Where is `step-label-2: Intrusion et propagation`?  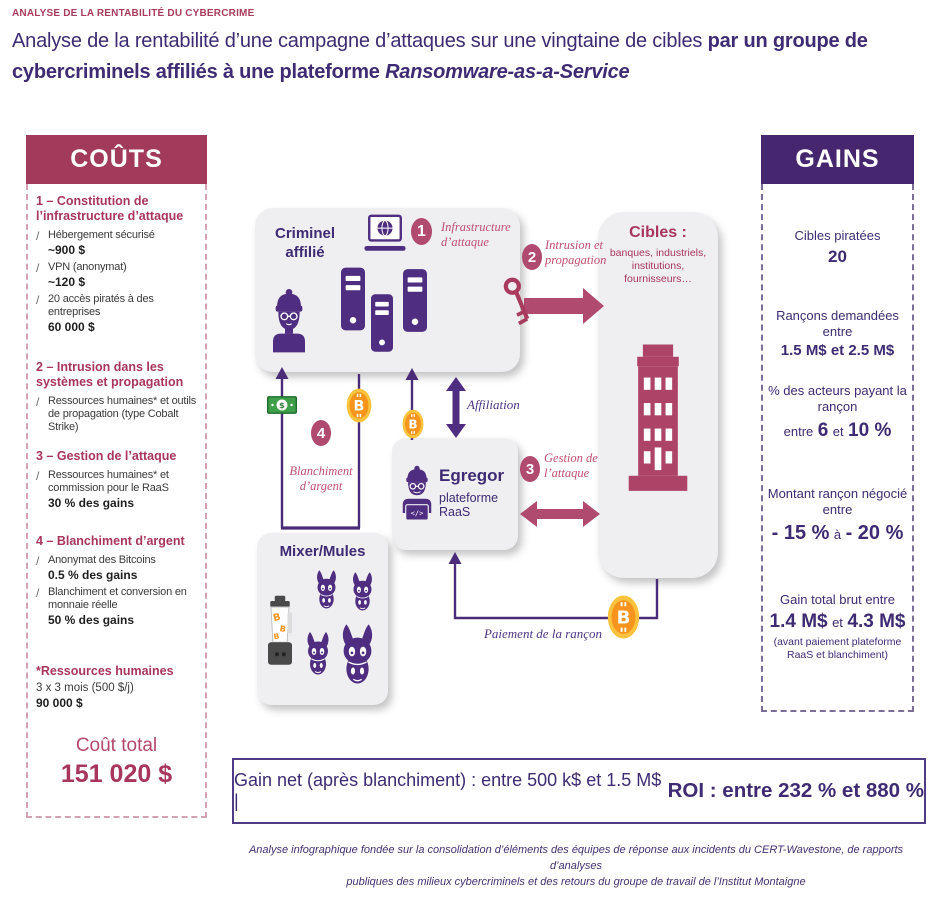
step-label-2: Intrusion et propagation is located at coordinates (581, 253).